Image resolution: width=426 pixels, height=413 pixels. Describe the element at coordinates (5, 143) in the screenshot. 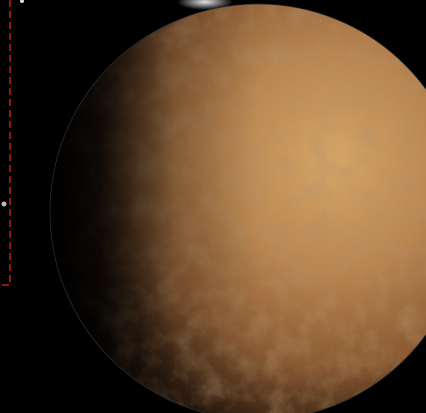

I see `selection-frame` at that location.